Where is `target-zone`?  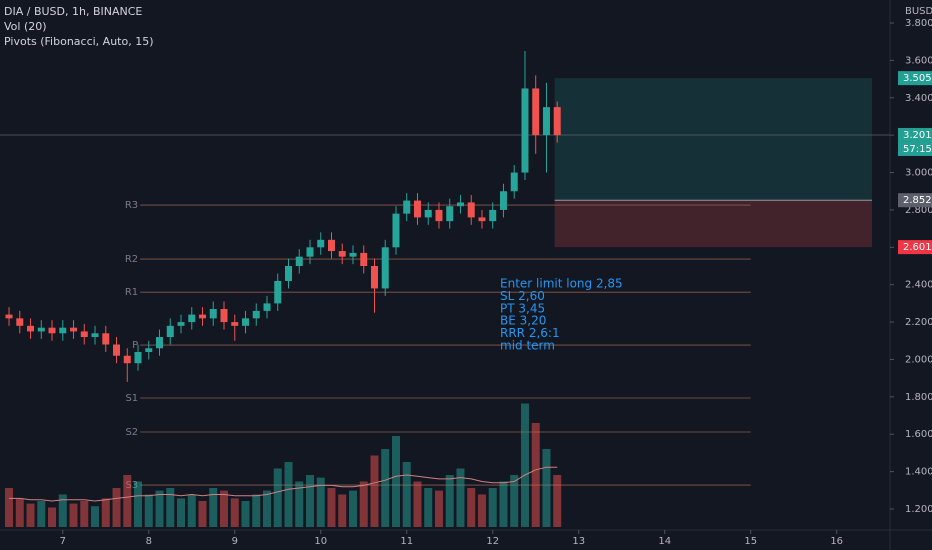 target-zone is located at coordinates (713, 139).